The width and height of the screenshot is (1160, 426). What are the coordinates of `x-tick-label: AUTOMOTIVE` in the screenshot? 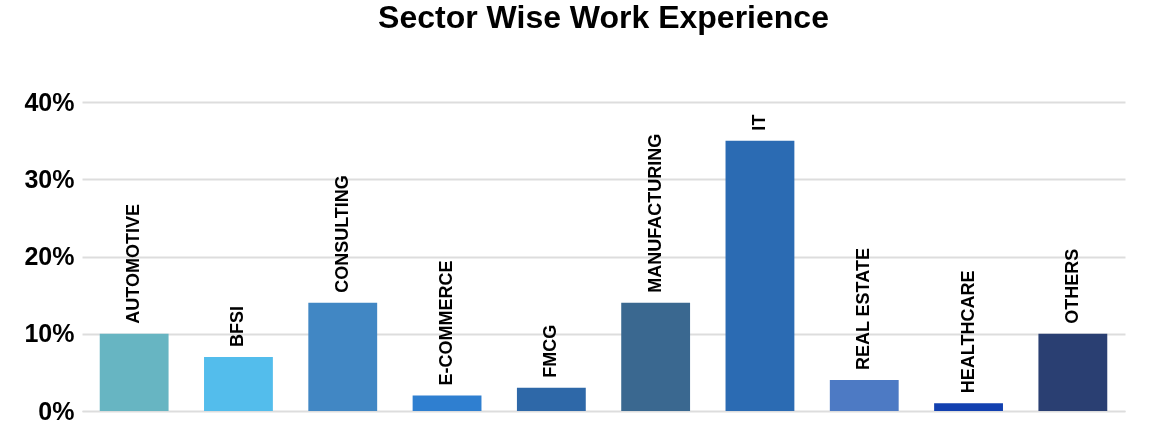 It's located at (133, 264).